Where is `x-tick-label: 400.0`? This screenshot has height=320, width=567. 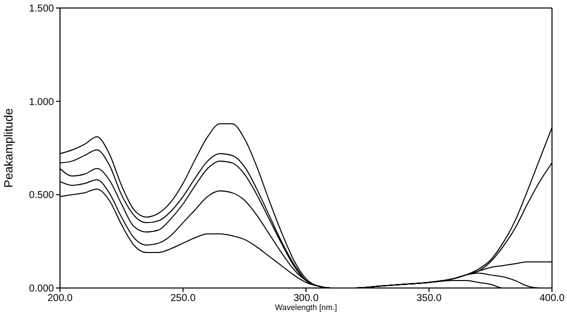 x-tick-label: 400.0 is located at coordinates (552, 298).